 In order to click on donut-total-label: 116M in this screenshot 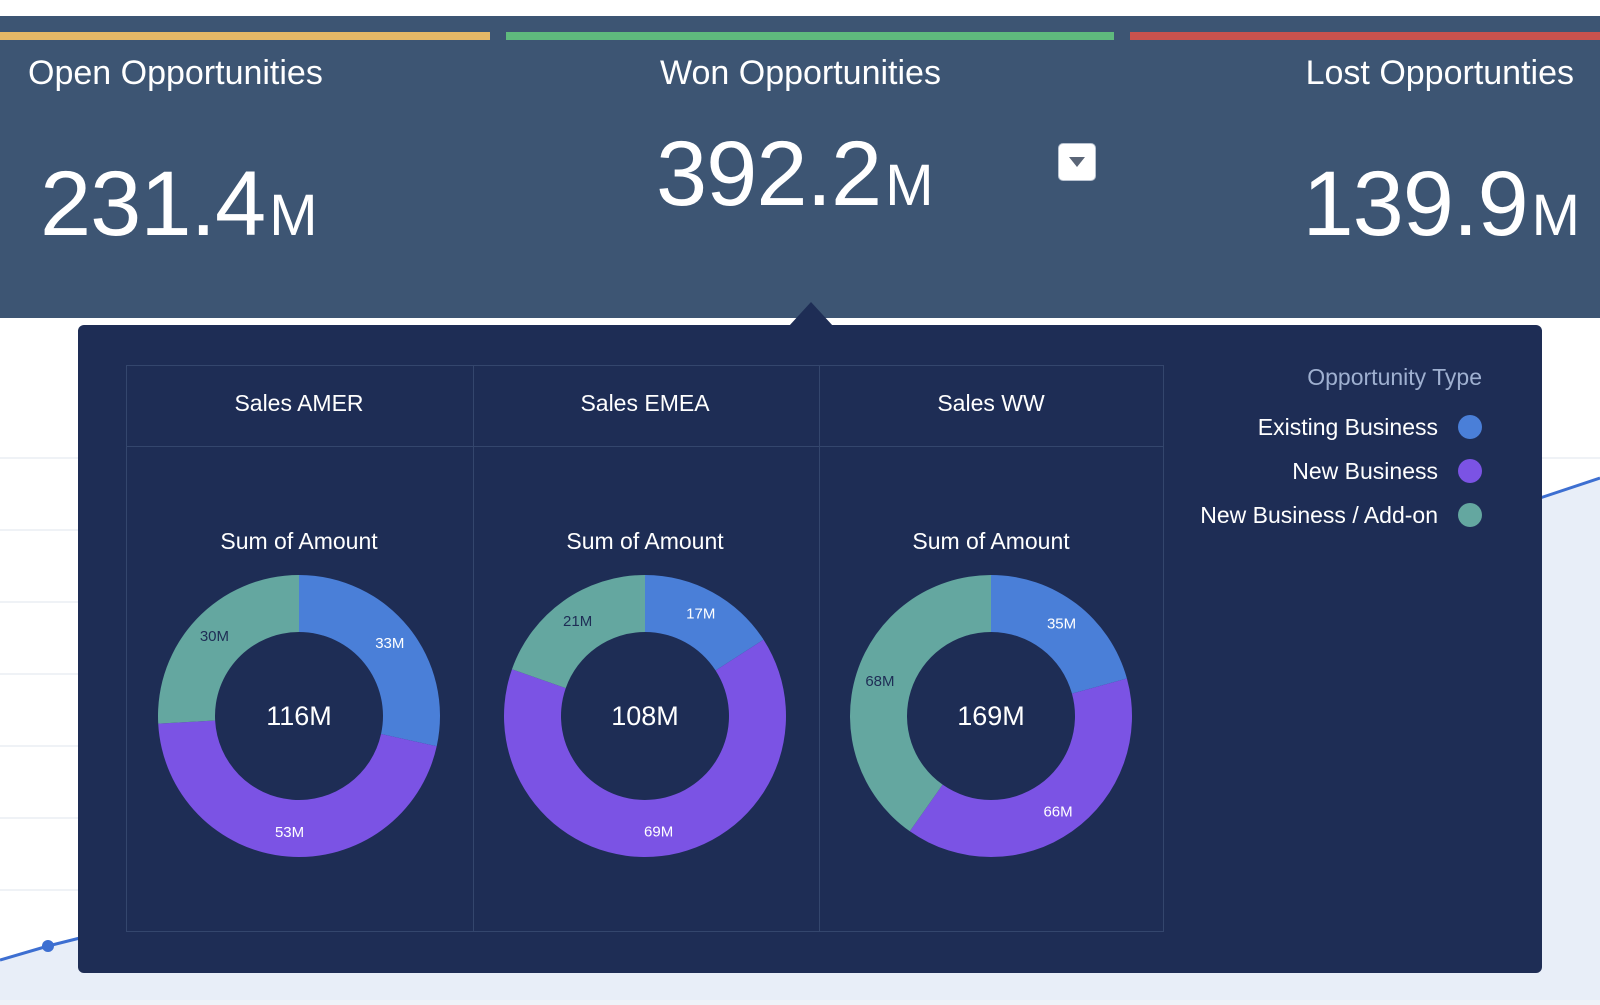, I will do `click(299, 716)`.